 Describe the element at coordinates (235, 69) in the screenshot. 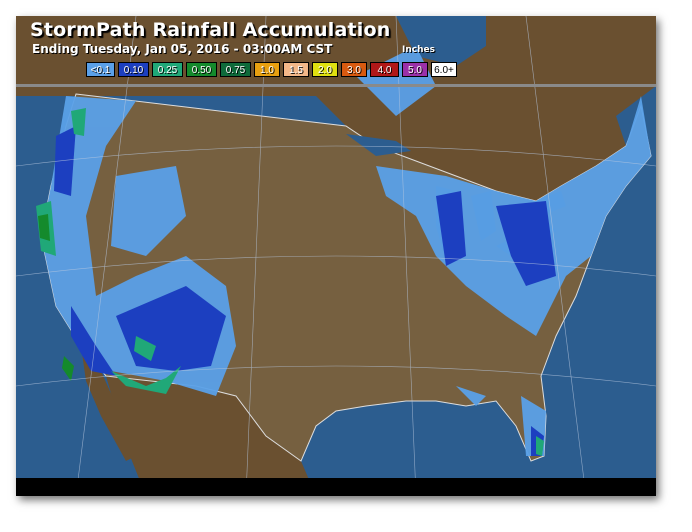

I see `legend-swatch: 0.75` at that location.